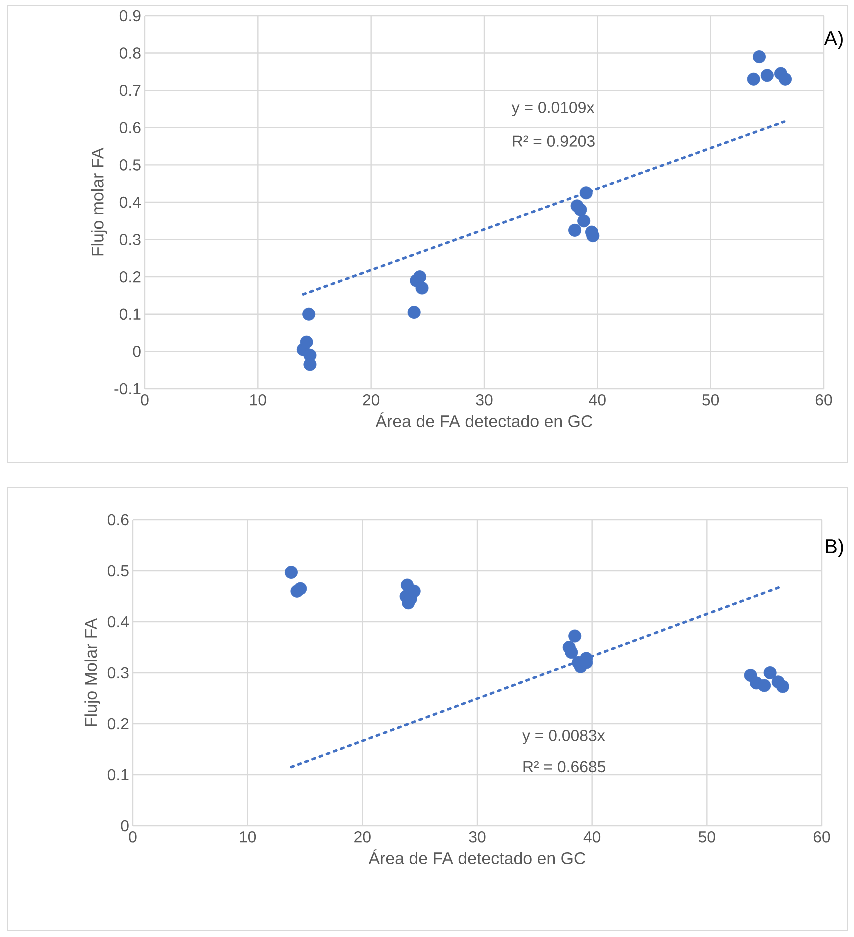 This screenshot has height=937, width=854. Describe the element at coordinates (564, 737) in the screenshot. I see `annotation: y = 0.0083x` at that location.